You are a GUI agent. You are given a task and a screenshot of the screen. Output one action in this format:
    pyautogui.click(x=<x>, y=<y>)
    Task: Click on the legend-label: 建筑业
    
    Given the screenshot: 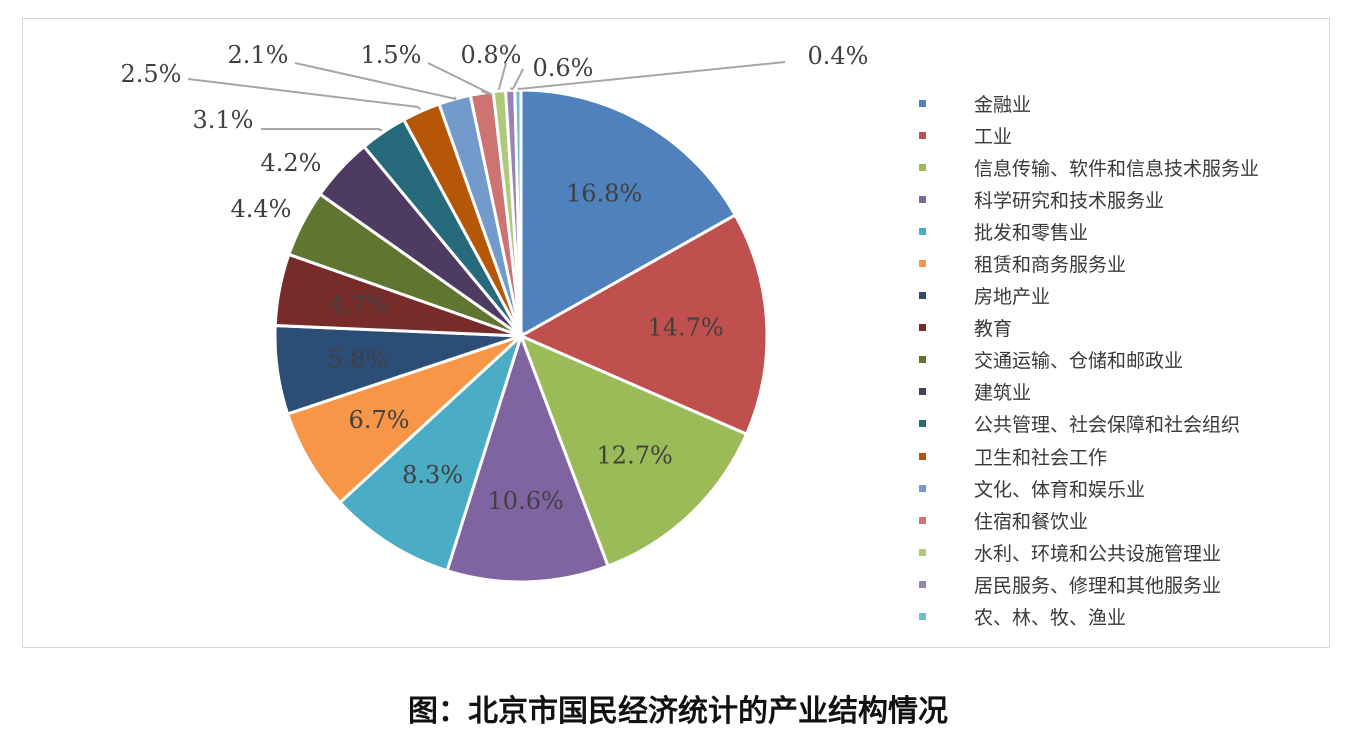 What is the action you would take?
    pyautogui.click(x=1003, y=393)
    